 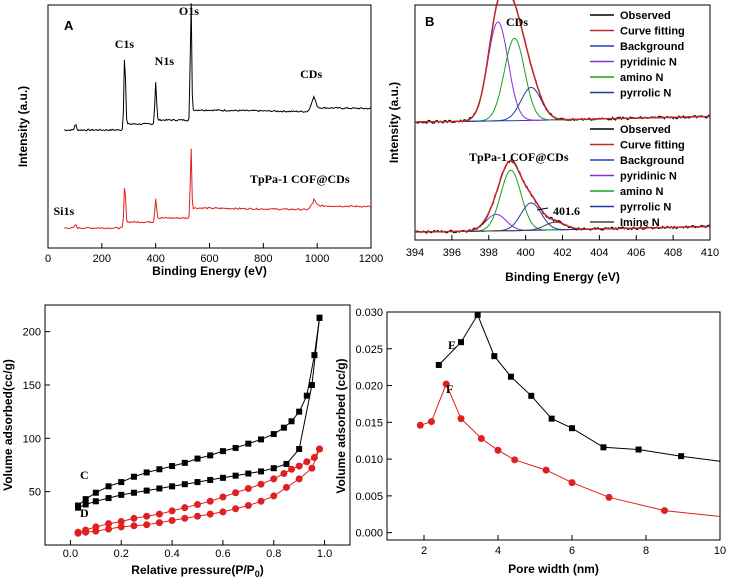 What do you see at coordinates (218, 67) in the screenshot?
I see `survey-spectrum-cds` at bounding box center [218, 67].